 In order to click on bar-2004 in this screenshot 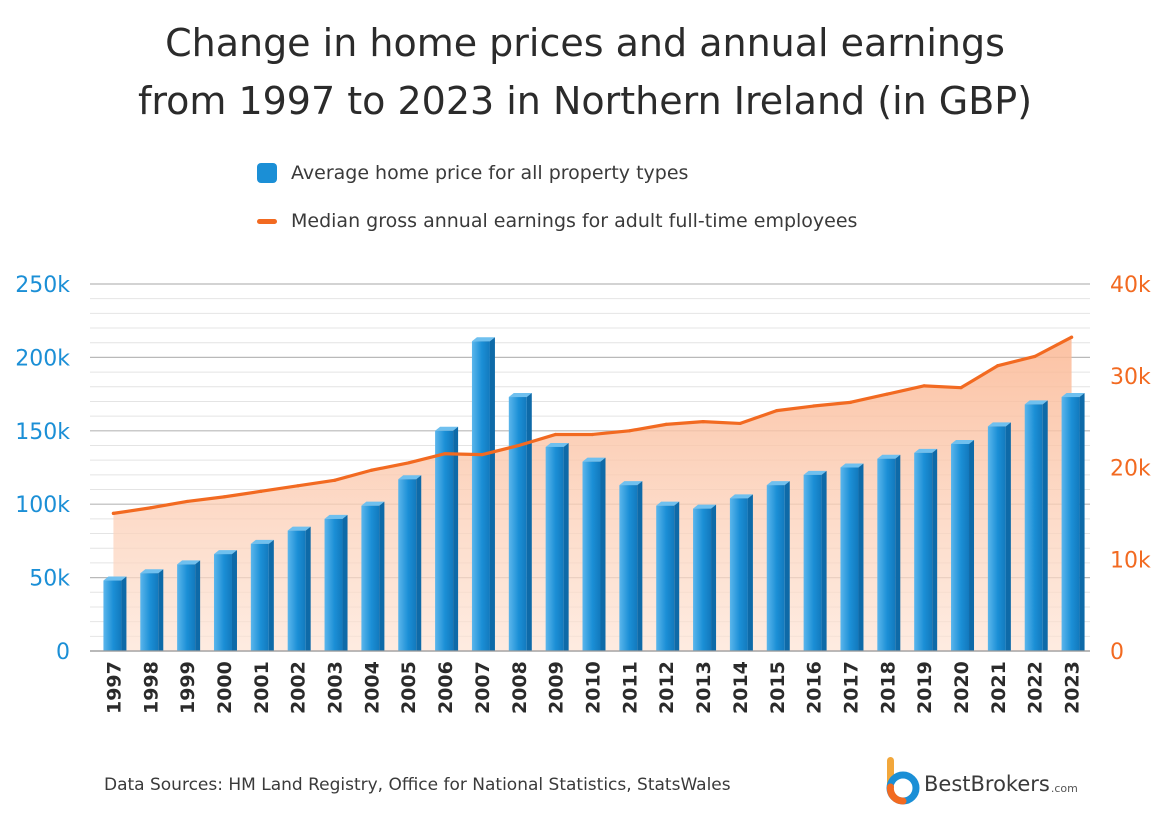, I will do `click(373, 576)`.